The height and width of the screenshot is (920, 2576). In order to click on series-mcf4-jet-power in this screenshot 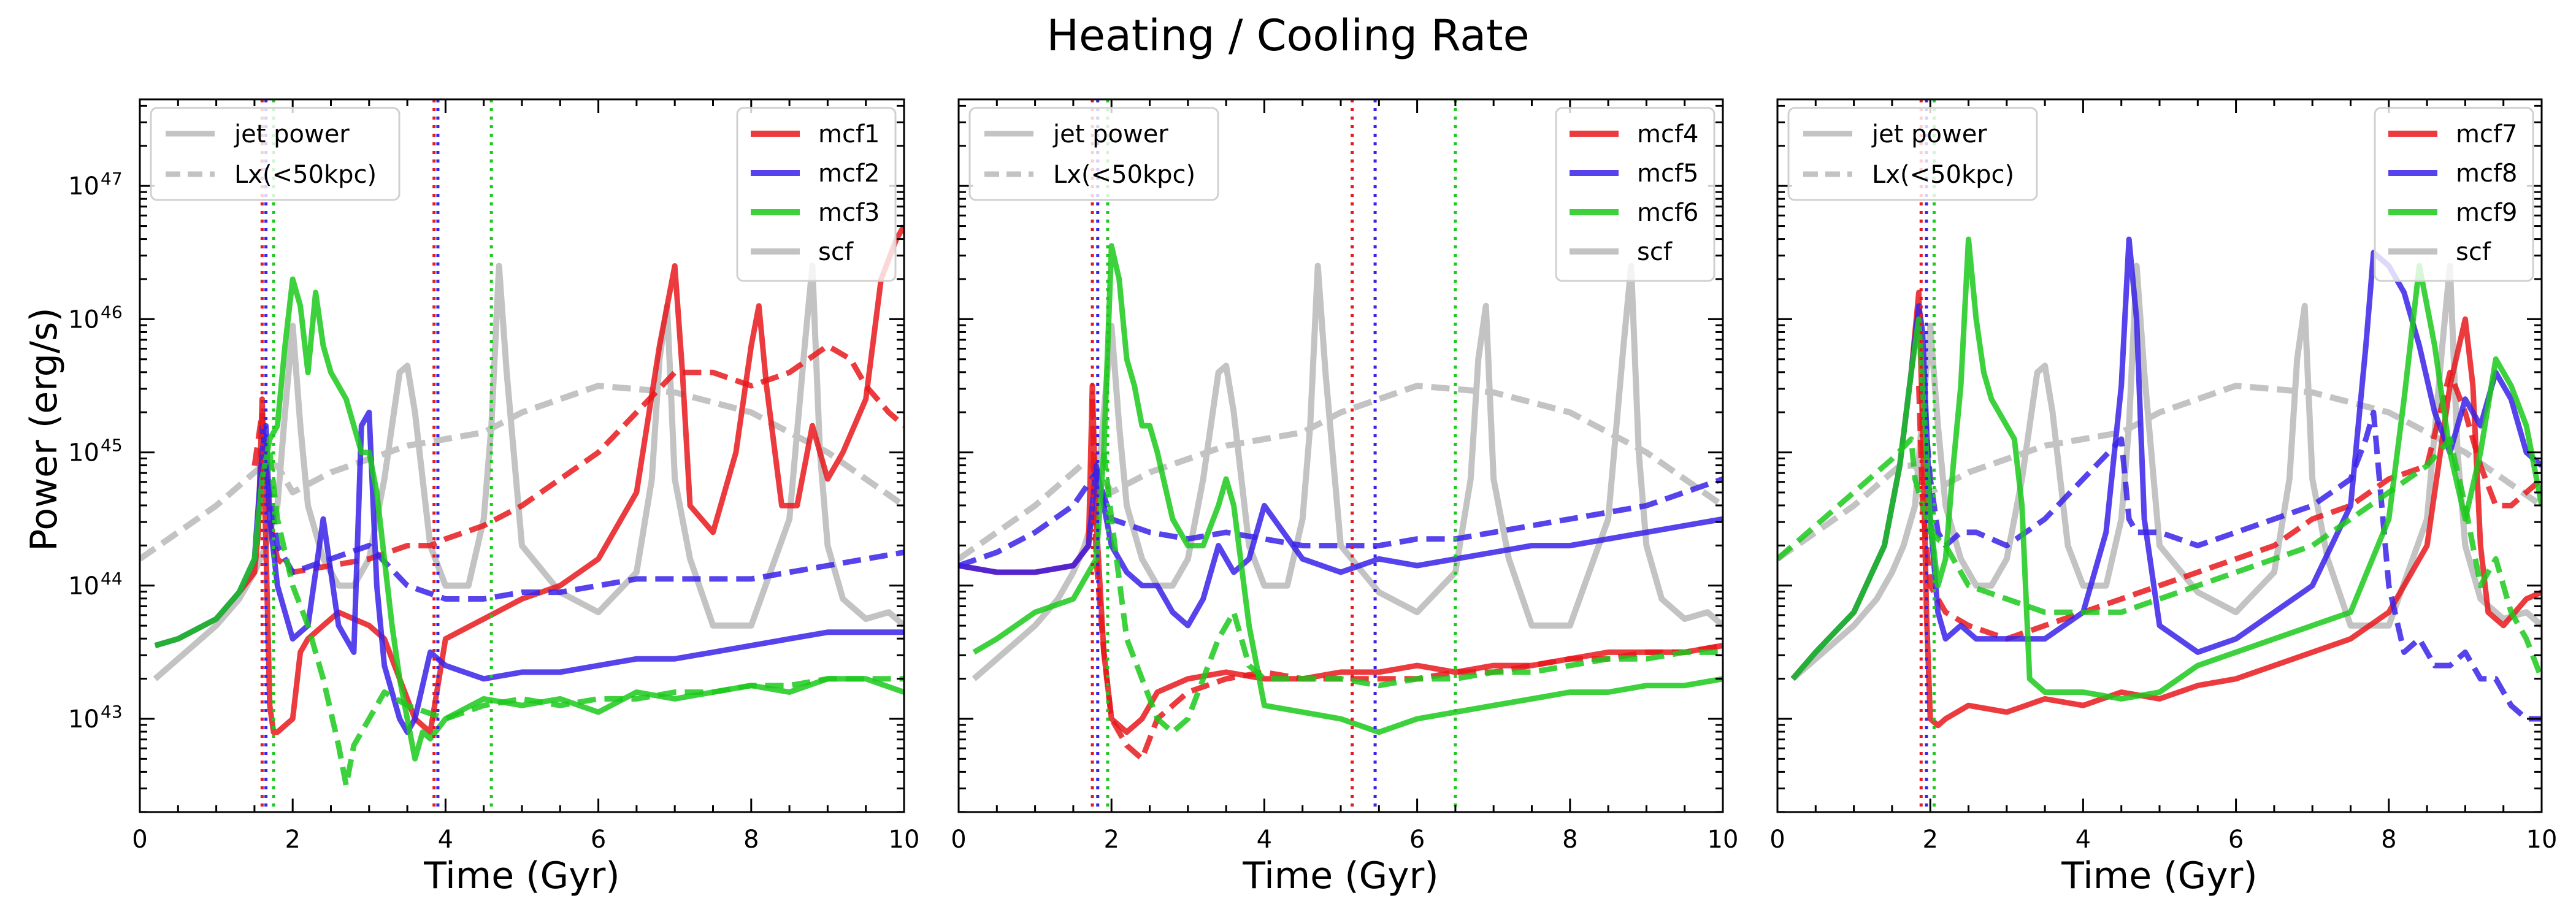, I will do `click(1341, 559)`.